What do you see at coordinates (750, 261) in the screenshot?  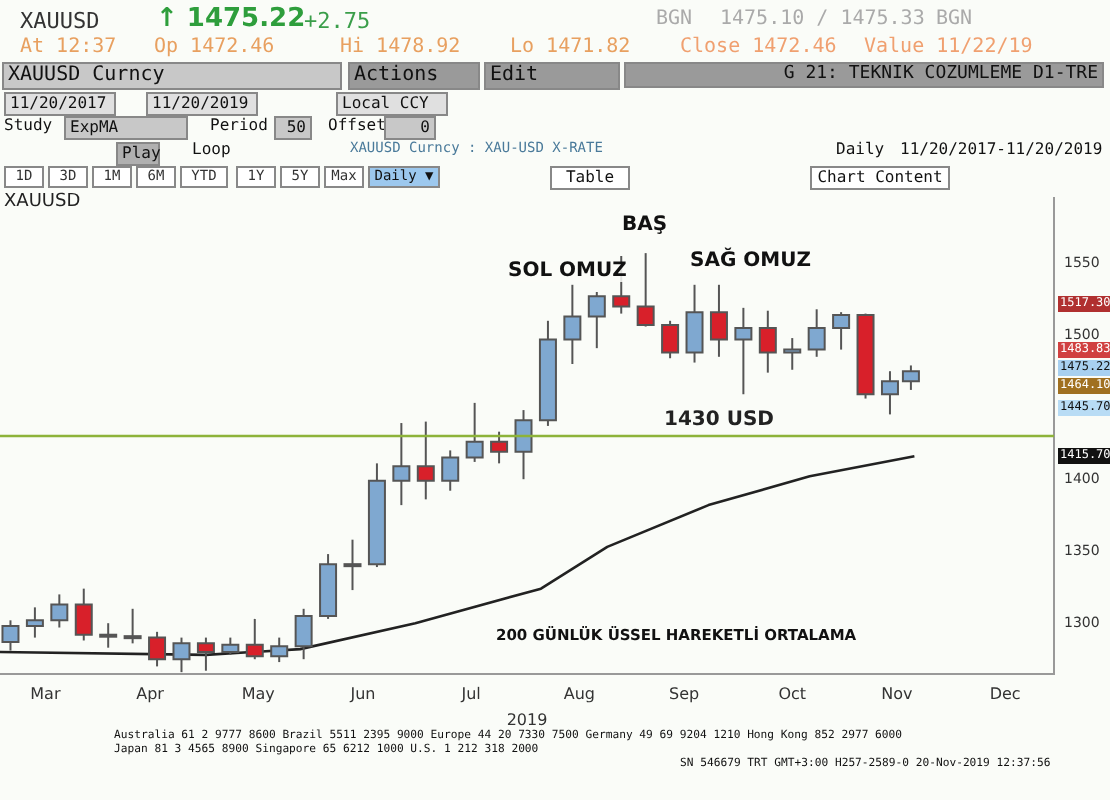 I see `annotation: SAĞ OMUZ` at bounding box center [750, 261].